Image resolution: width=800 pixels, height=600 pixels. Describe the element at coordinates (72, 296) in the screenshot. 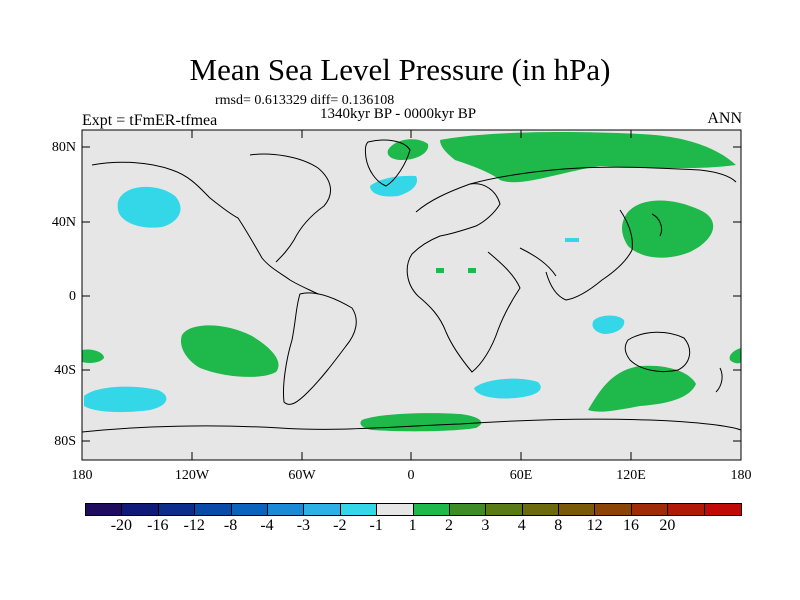

I see `lat-label-0: 0` at that location.